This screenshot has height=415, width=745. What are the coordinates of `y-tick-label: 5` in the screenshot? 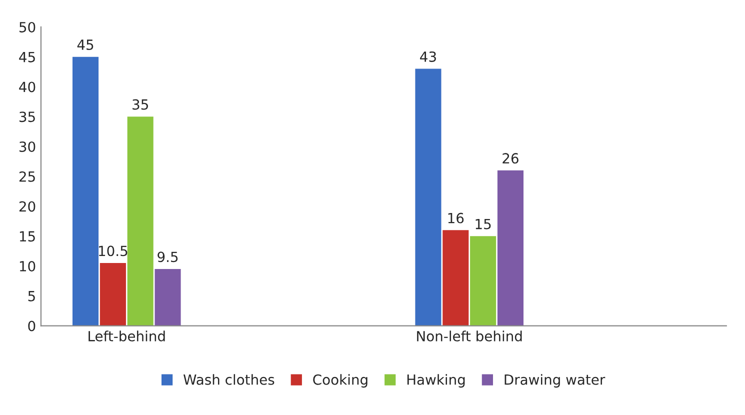 It's located at (31, 296).